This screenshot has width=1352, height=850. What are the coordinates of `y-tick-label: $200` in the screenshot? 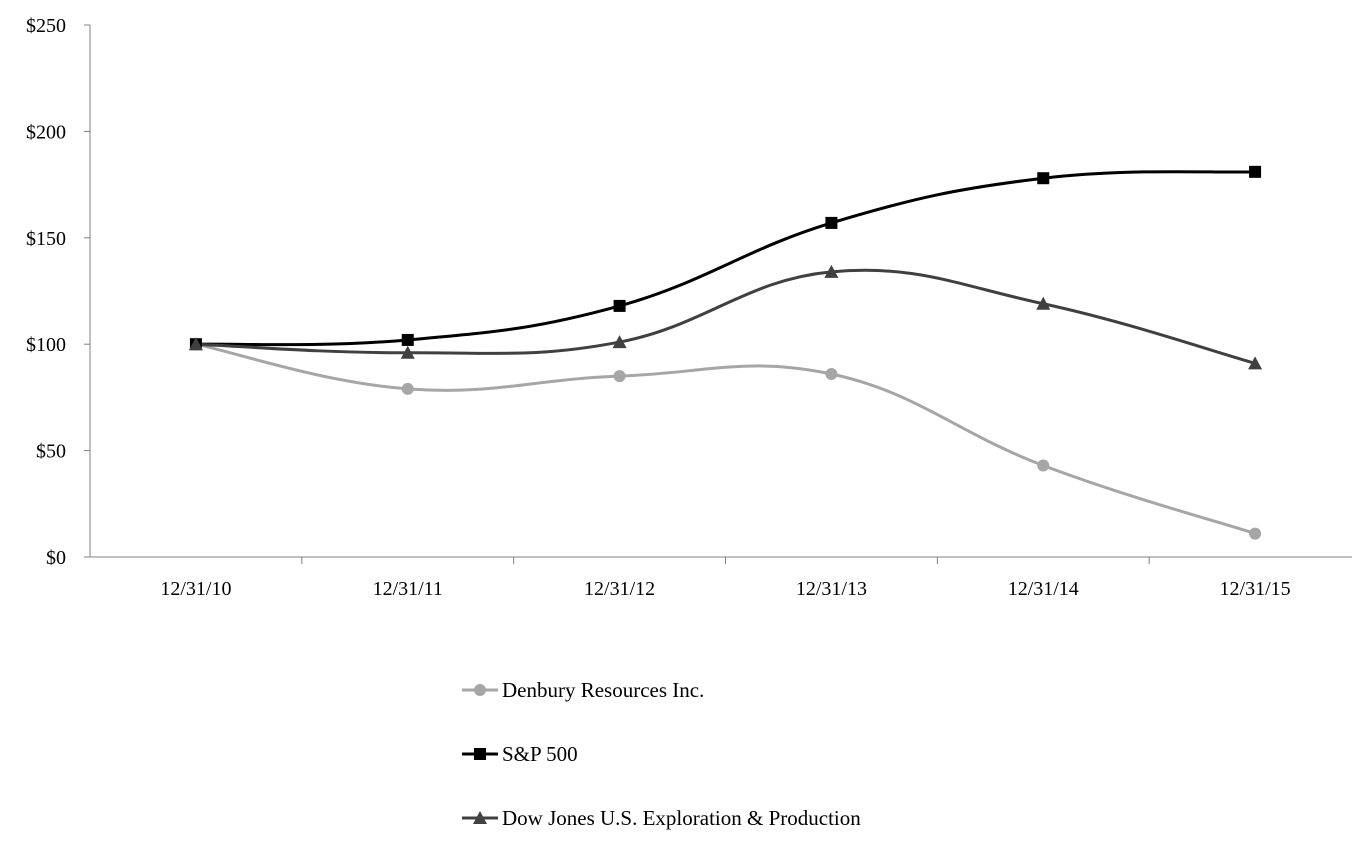 It's located at (46, 132).